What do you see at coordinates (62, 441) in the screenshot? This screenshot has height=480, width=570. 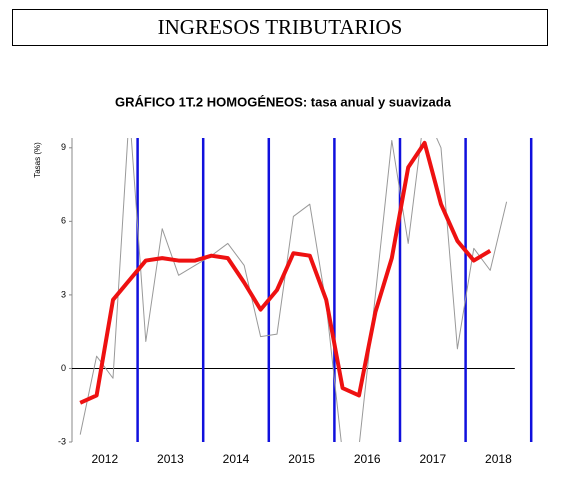 I see `y-tick-label: -3` at bounding box center [62, 441].